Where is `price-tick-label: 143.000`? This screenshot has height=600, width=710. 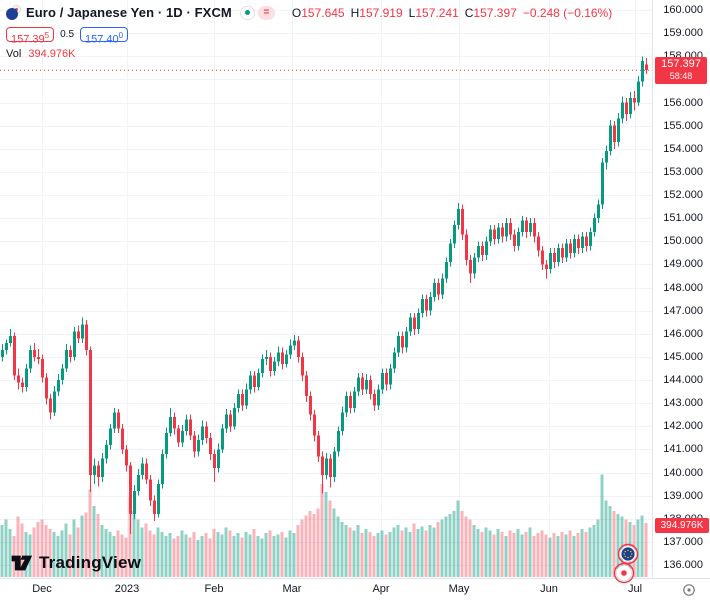
price-tick-label: 143.000 is located at coordinates (683, 403).